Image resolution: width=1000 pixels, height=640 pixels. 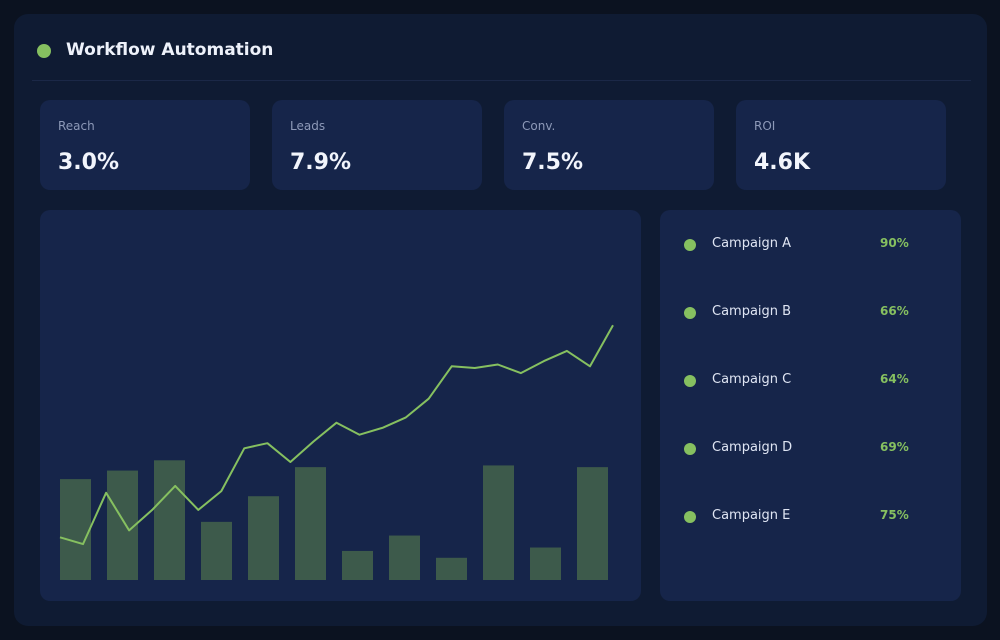 I want to click on kpi-value: 7.5%, so click(x=553, y=162).